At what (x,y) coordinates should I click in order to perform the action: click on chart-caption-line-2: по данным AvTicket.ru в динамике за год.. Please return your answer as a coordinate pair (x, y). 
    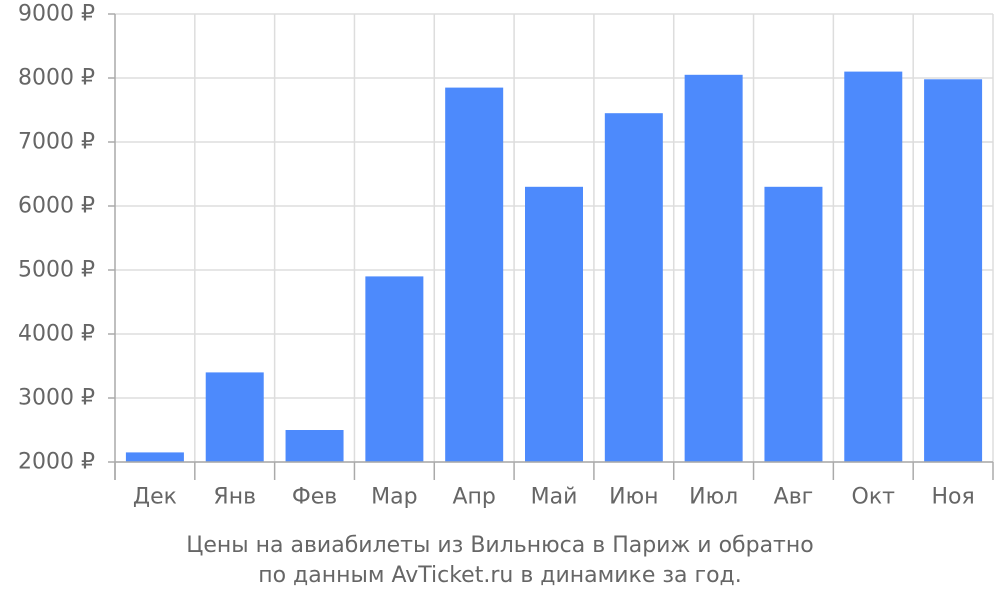
    Looking at the image, I should click on (500, 575).